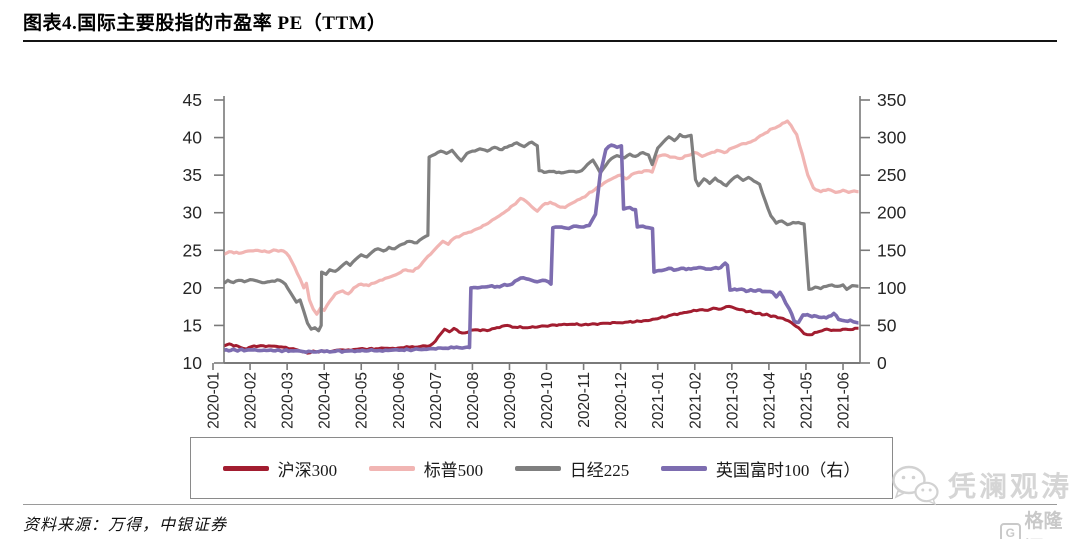 This screenshot has height=539, width=1080. Describe the element at coordinates (193, 363) in the screenshot. I see `left-axis-tick-label: 10` at that location.